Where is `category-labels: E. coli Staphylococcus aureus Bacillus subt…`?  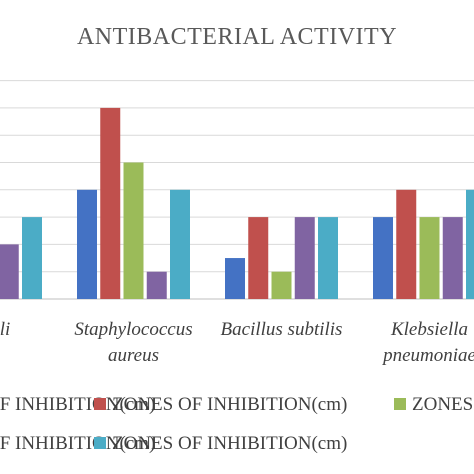 category-labels: E. coli Staphylococcus aureus Bacillus subt… is located at coordinates (237, 342).